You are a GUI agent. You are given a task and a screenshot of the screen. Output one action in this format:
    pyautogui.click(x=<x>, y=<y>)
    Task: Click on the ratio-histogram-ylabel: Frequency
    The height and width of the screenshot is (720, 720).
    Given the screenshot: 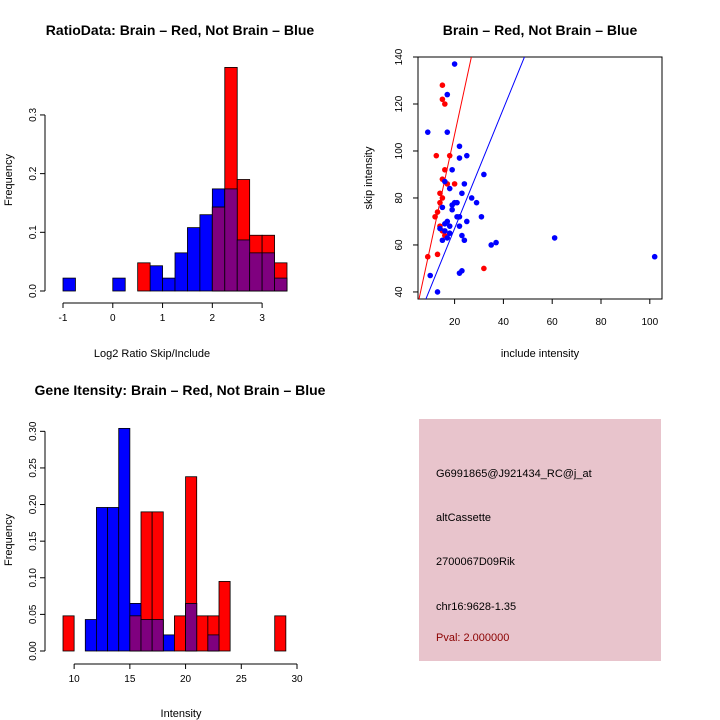 What is the action you would take?
    pyautogui.click(x=9, y=180)
    